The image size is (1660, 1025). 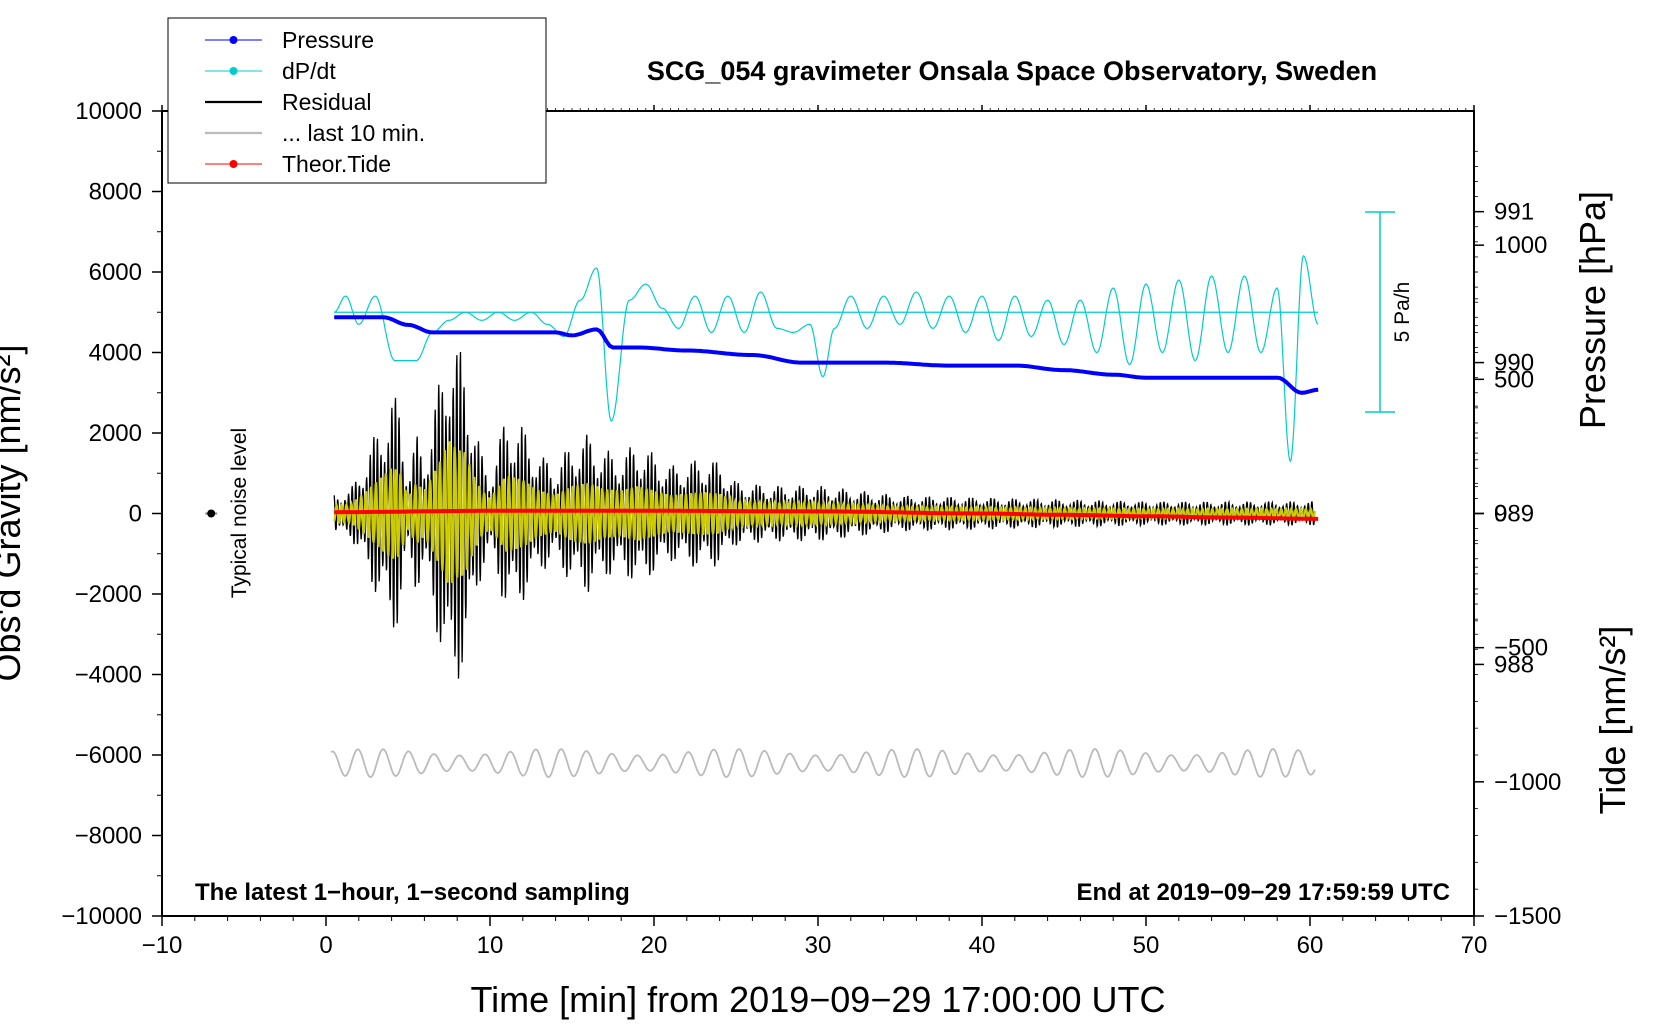 I want to click on legend-label: Theor.Tide, so click(x=336, y=164).